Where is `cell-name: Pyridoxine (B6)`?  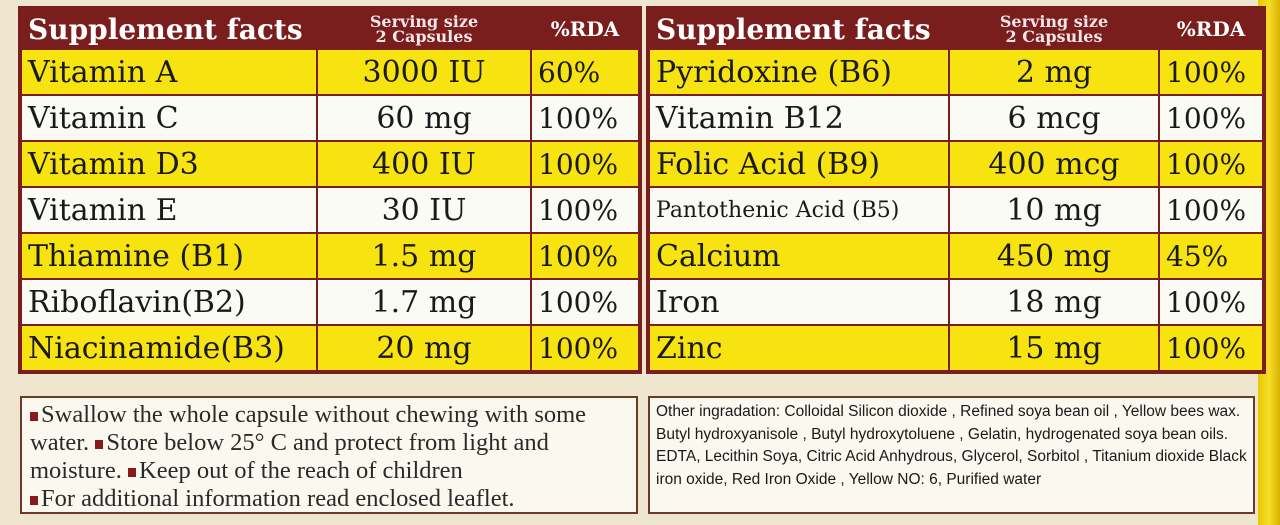 cell-name: Pyridoxine (B6) is located at coordinates (799, 72).